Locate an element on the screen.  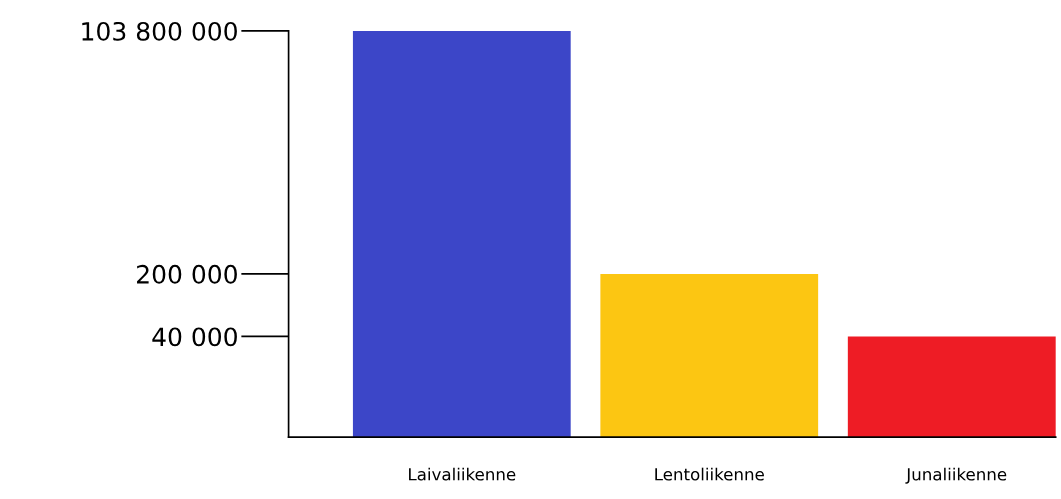
y-tick-label: 200 000 is located at coordinates (187, 274).